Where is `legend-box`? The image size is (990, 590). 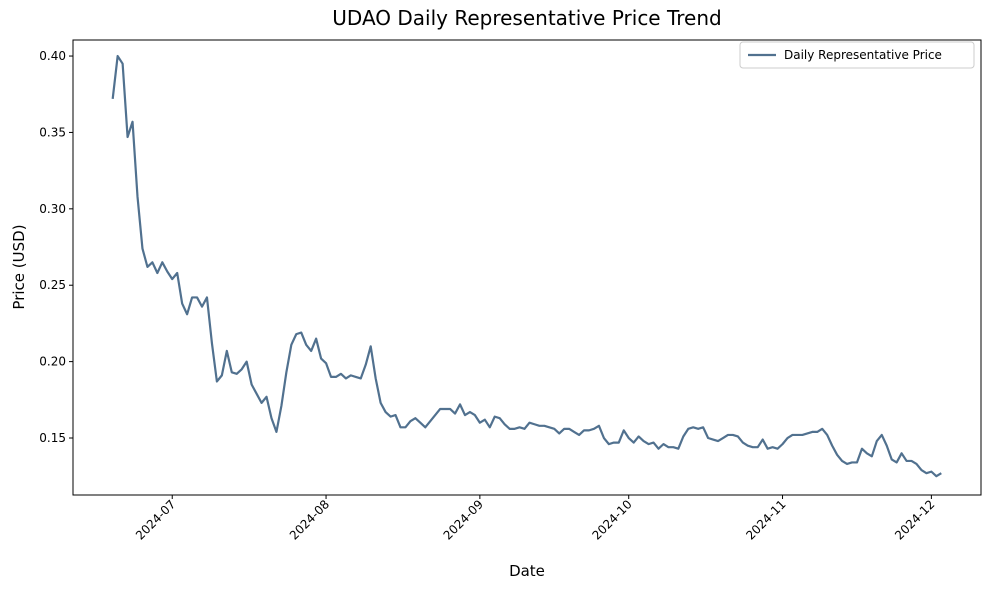 legend-box is located at coordinates (857, 55).